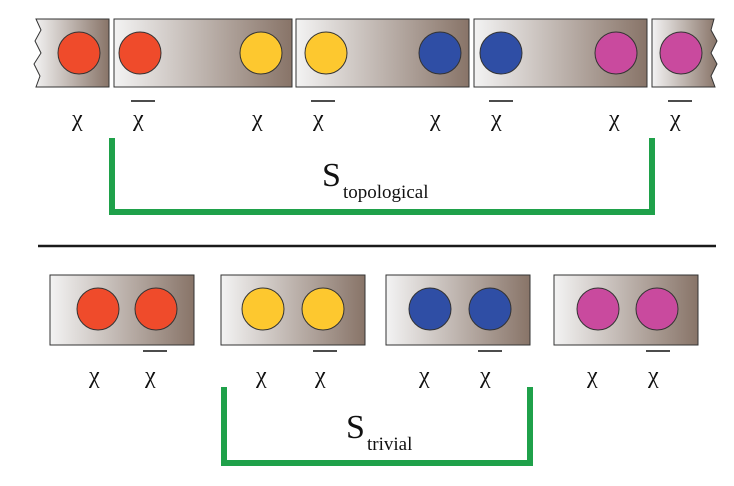 The image size is (734, 486). Describe the element at coordinates (389, 444) in the screenshot. I see `s-subscript: trivial` at that location.